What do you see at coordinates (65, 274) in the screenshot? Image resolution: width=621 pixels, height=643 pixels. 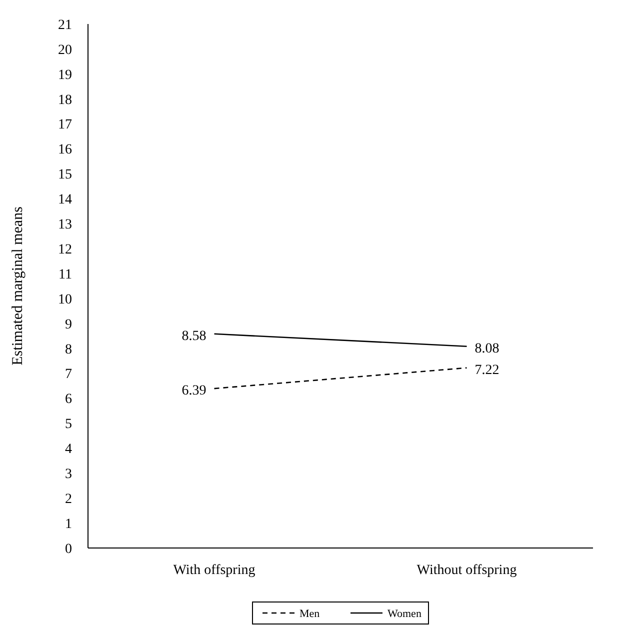 I see `y-tick-label: 11` at bounding box center [65, 274].